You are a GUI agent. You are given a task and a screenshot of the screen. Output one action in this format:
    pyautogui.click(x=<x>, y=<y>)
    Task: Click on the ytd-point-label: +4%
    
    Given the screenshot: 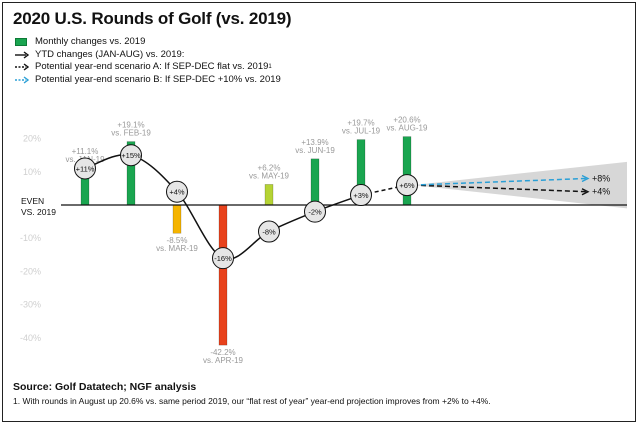 What is the action you would take?
    pyautogui.click(x=177, y=192)
    